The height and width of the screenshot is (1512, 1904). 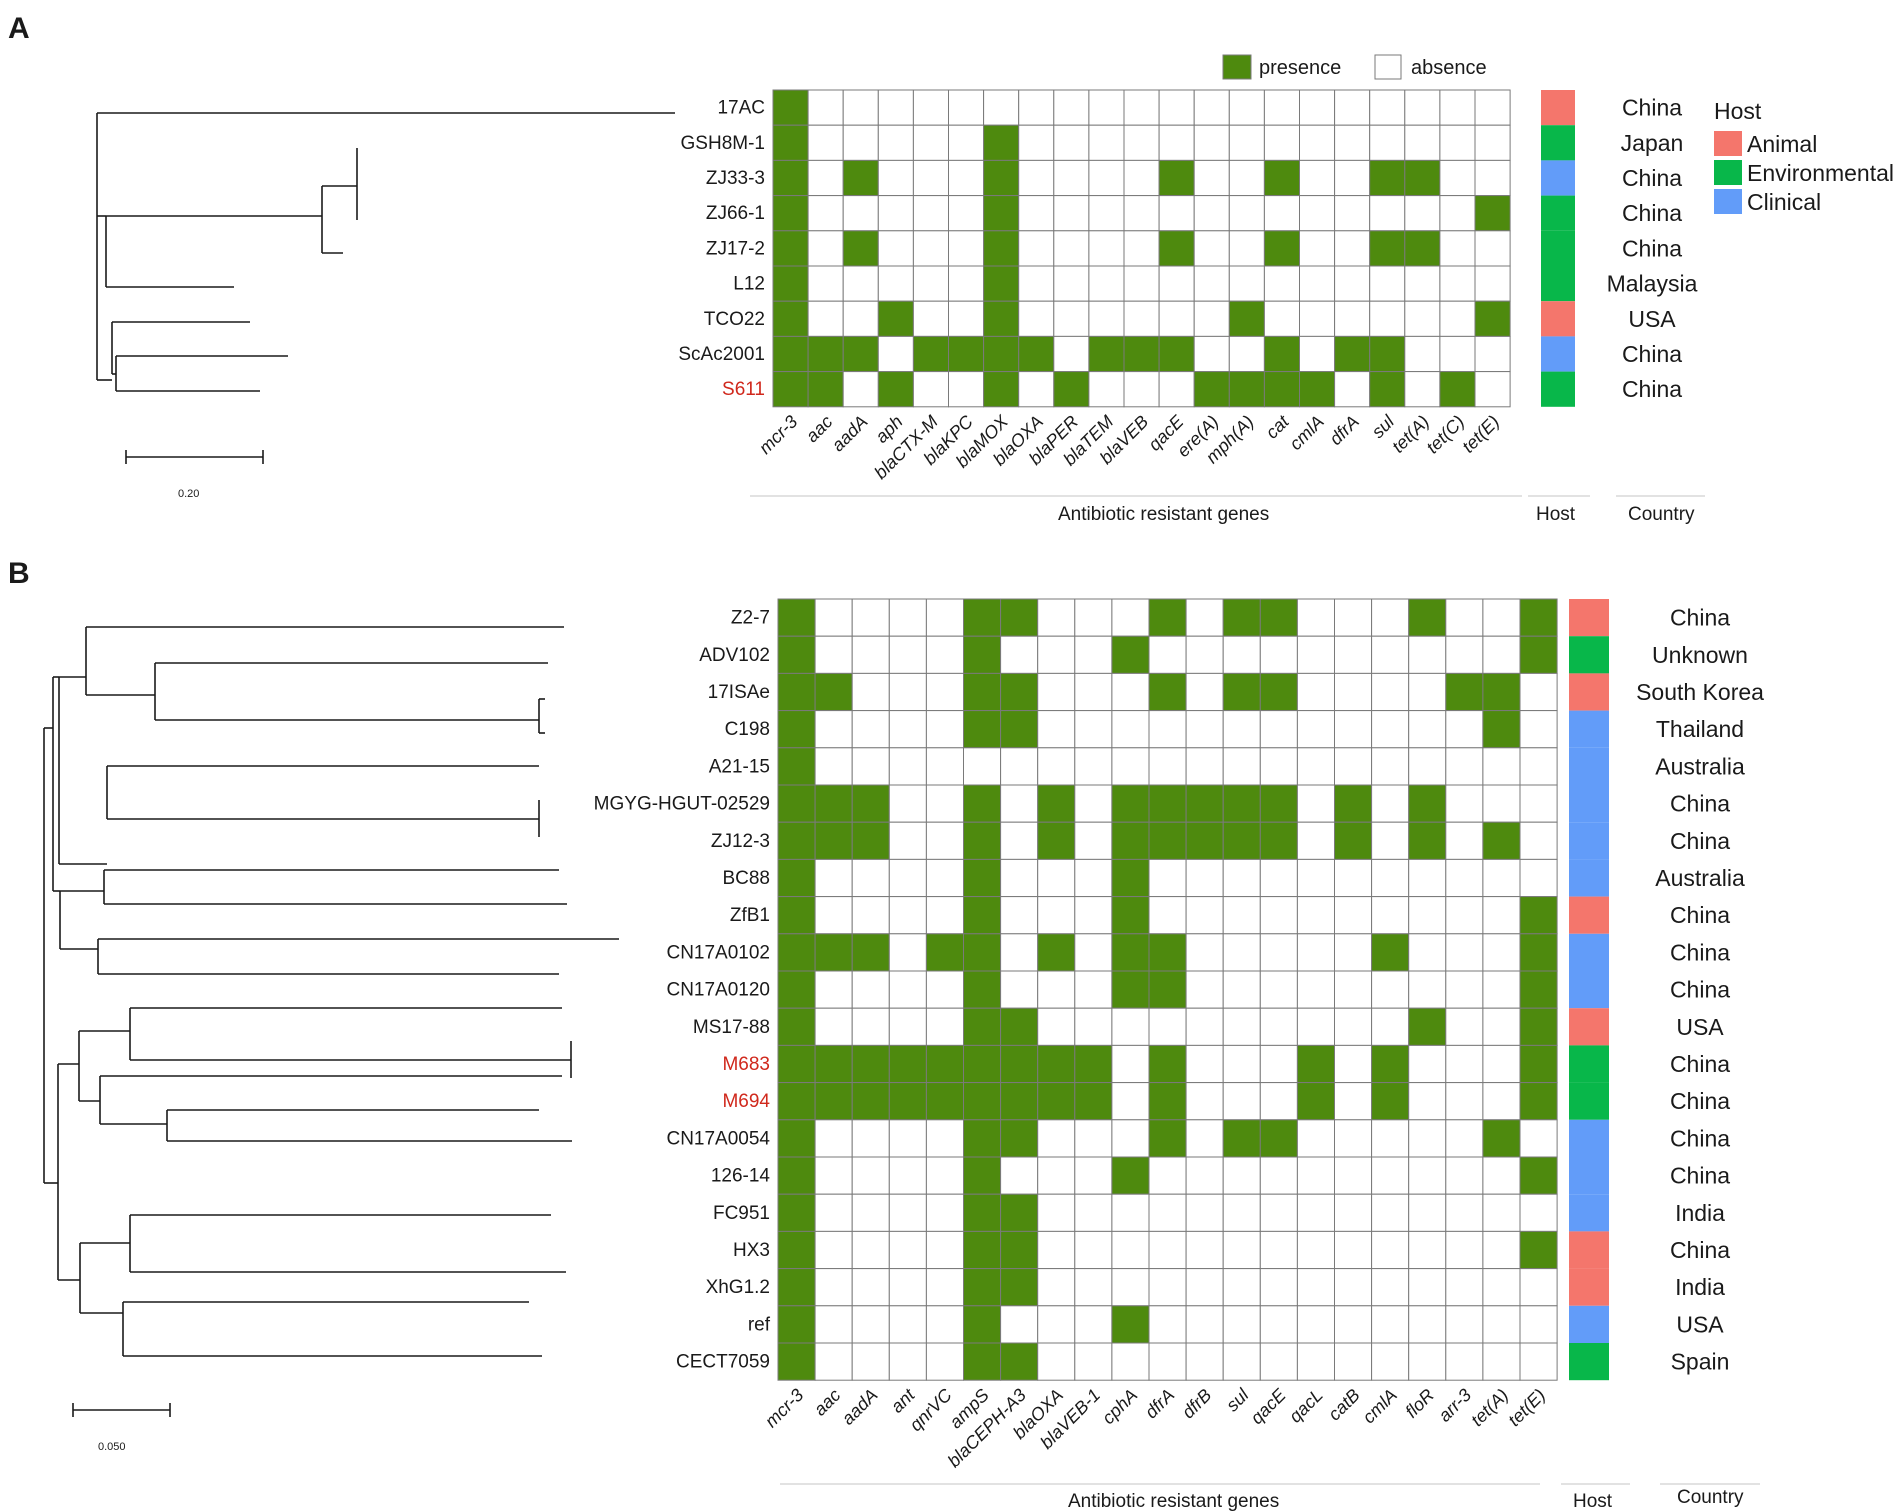 I want to click on cell-cect7059-cmla, so click(x=1390, y=1361).